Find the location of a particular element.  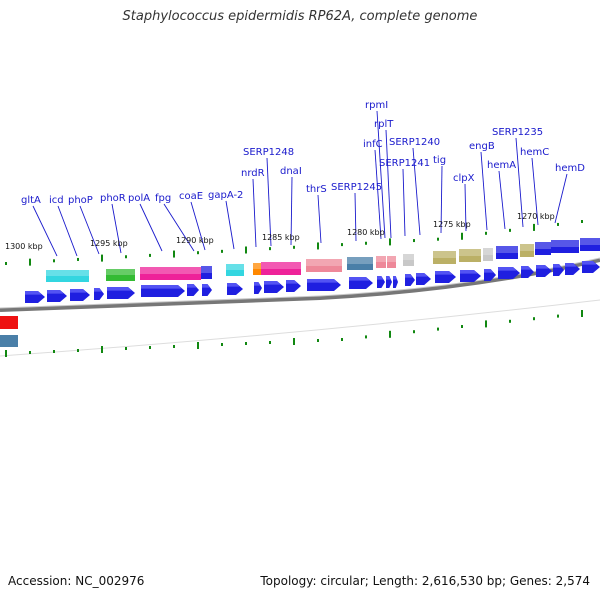

gene-label: SERP1235 is located at coordinates (517, 132).